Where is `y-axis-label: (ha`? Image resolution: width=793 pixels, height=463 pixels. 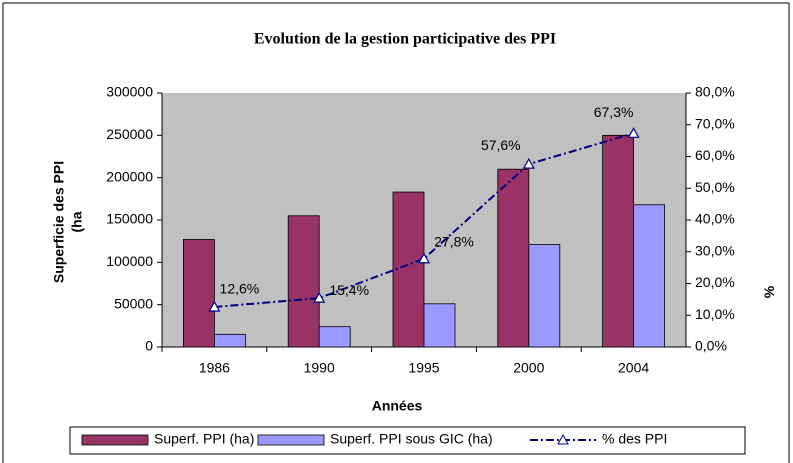 y-axis-label: (ha is located at coordinates (77, 221).